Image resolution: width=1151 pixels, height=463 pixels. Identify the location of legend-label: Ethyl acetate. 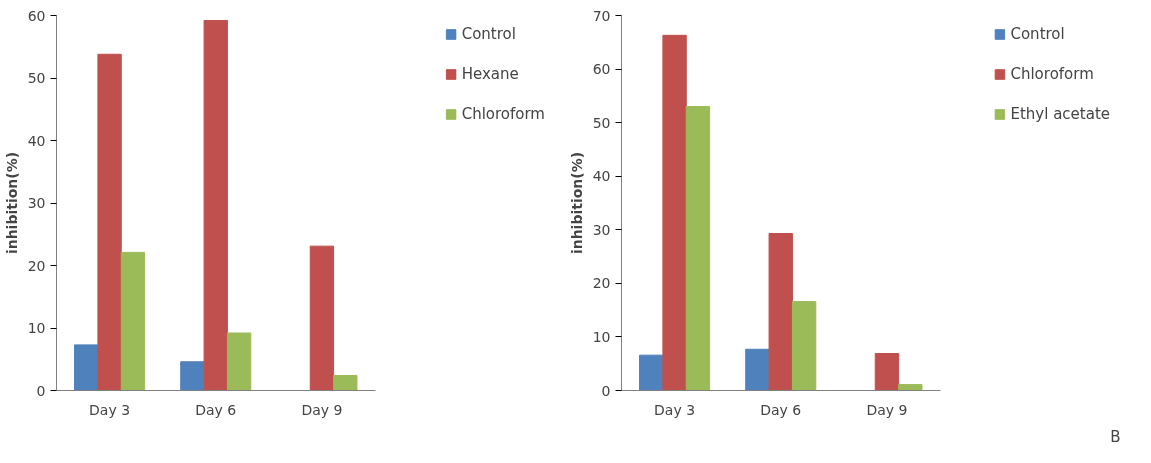
(1060, 114).